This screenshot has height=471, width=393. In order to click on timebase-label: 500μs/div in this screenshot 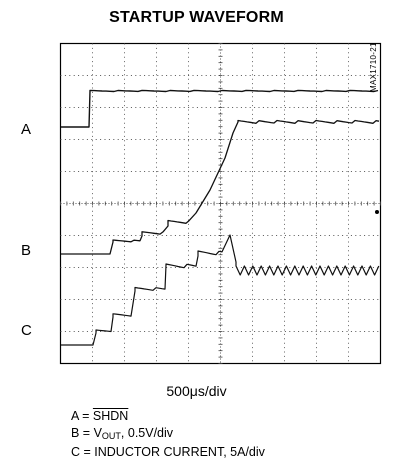, I will do `click(196, 391)`.